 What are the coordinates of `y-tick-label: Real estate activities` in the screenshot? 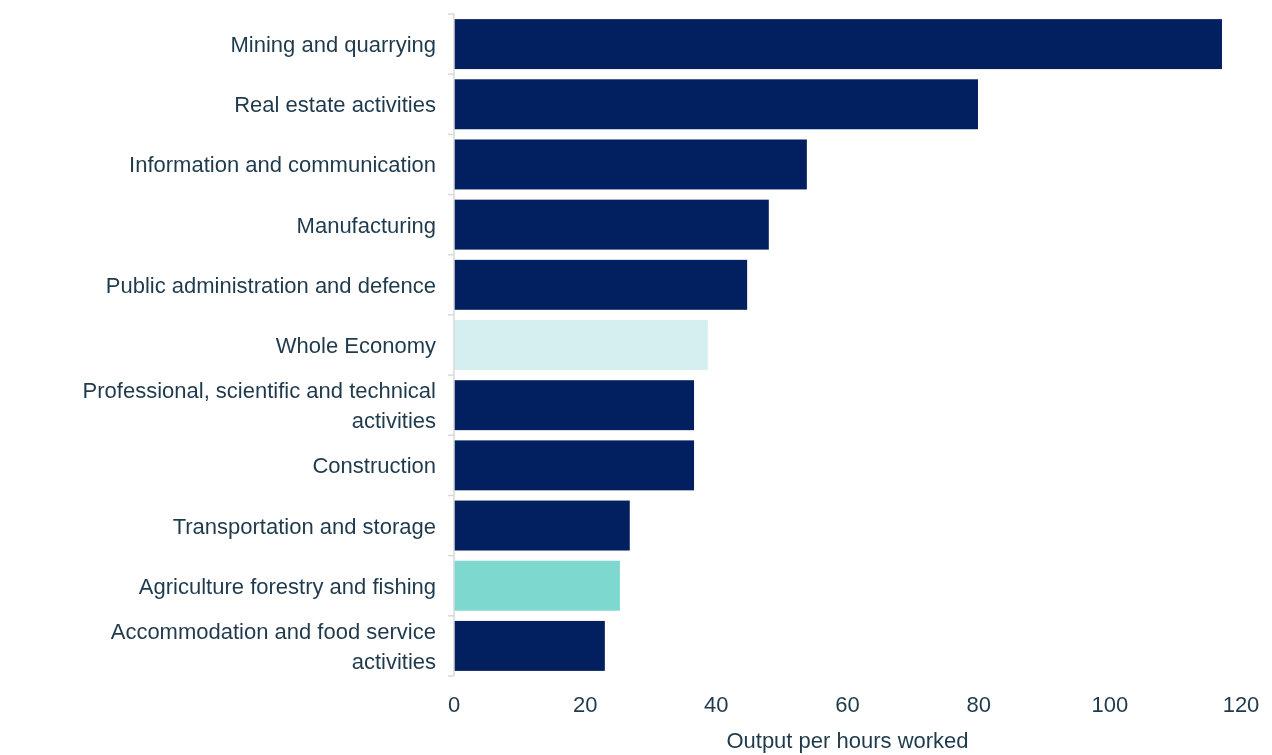 It's located at (335, 104).